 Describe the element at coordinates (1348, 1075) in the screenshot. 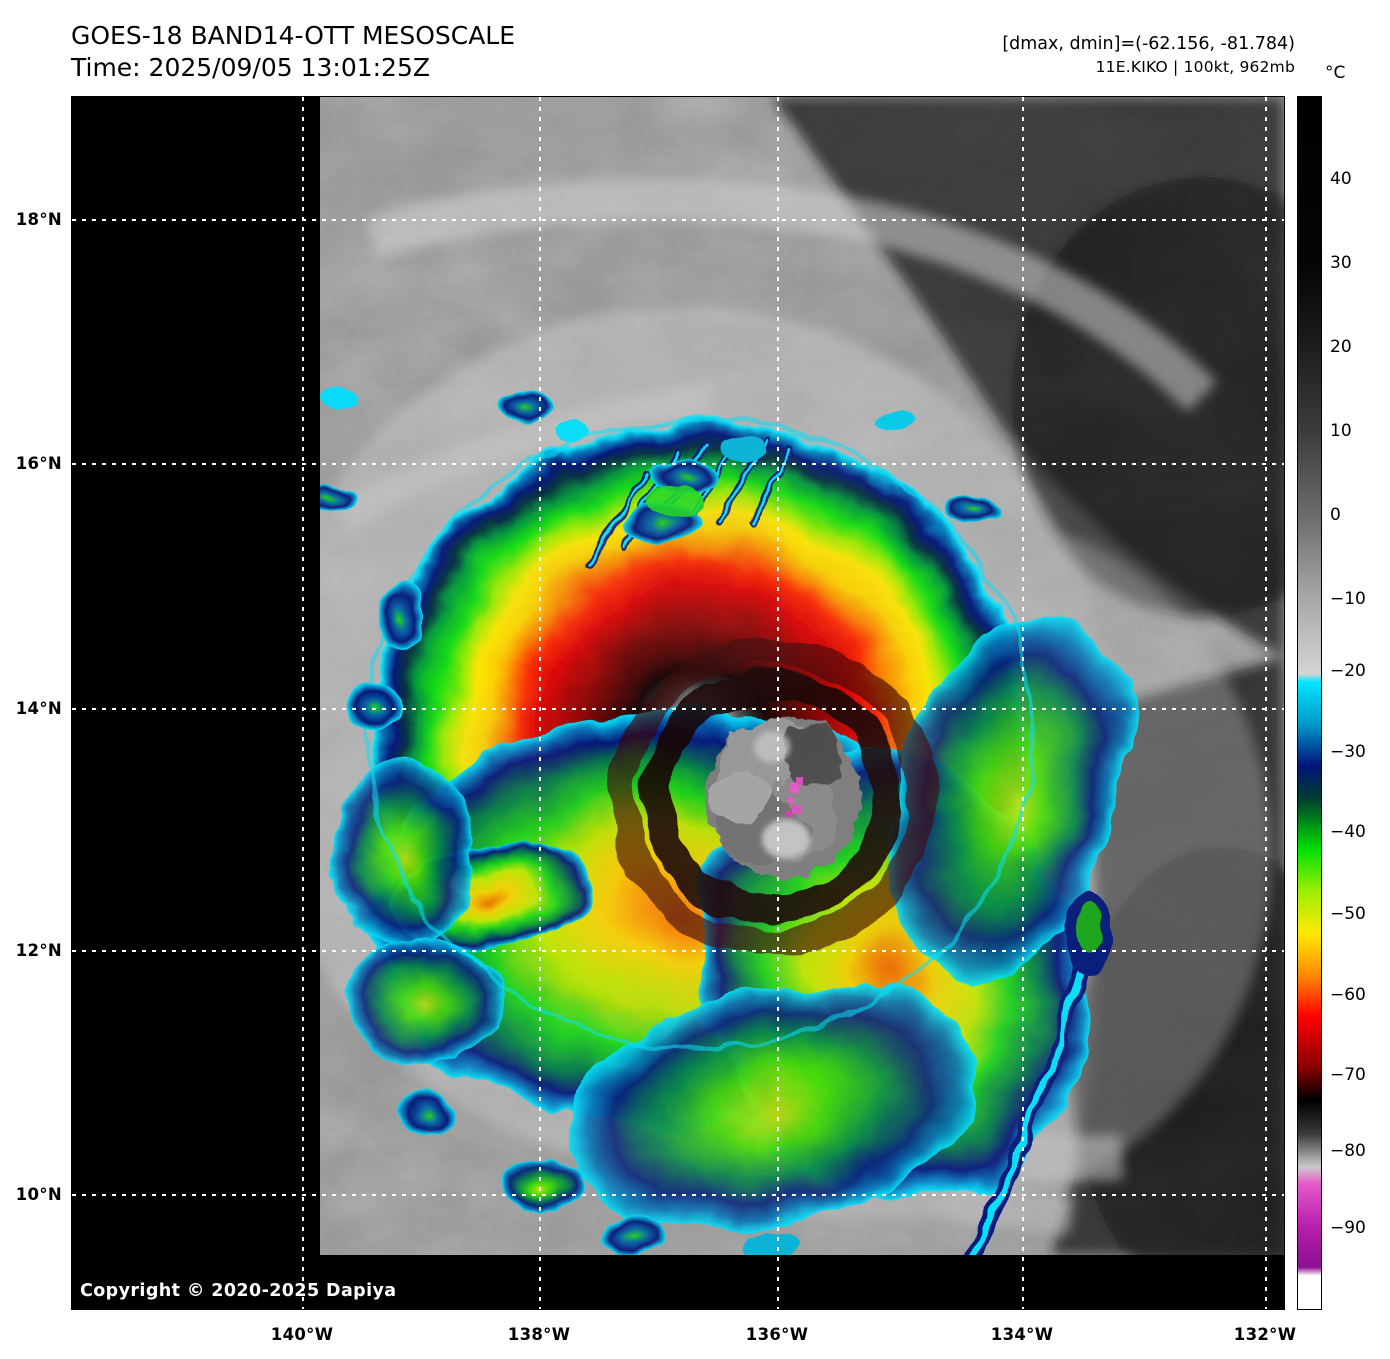

I see `cbtick-m70: −70` at that location.